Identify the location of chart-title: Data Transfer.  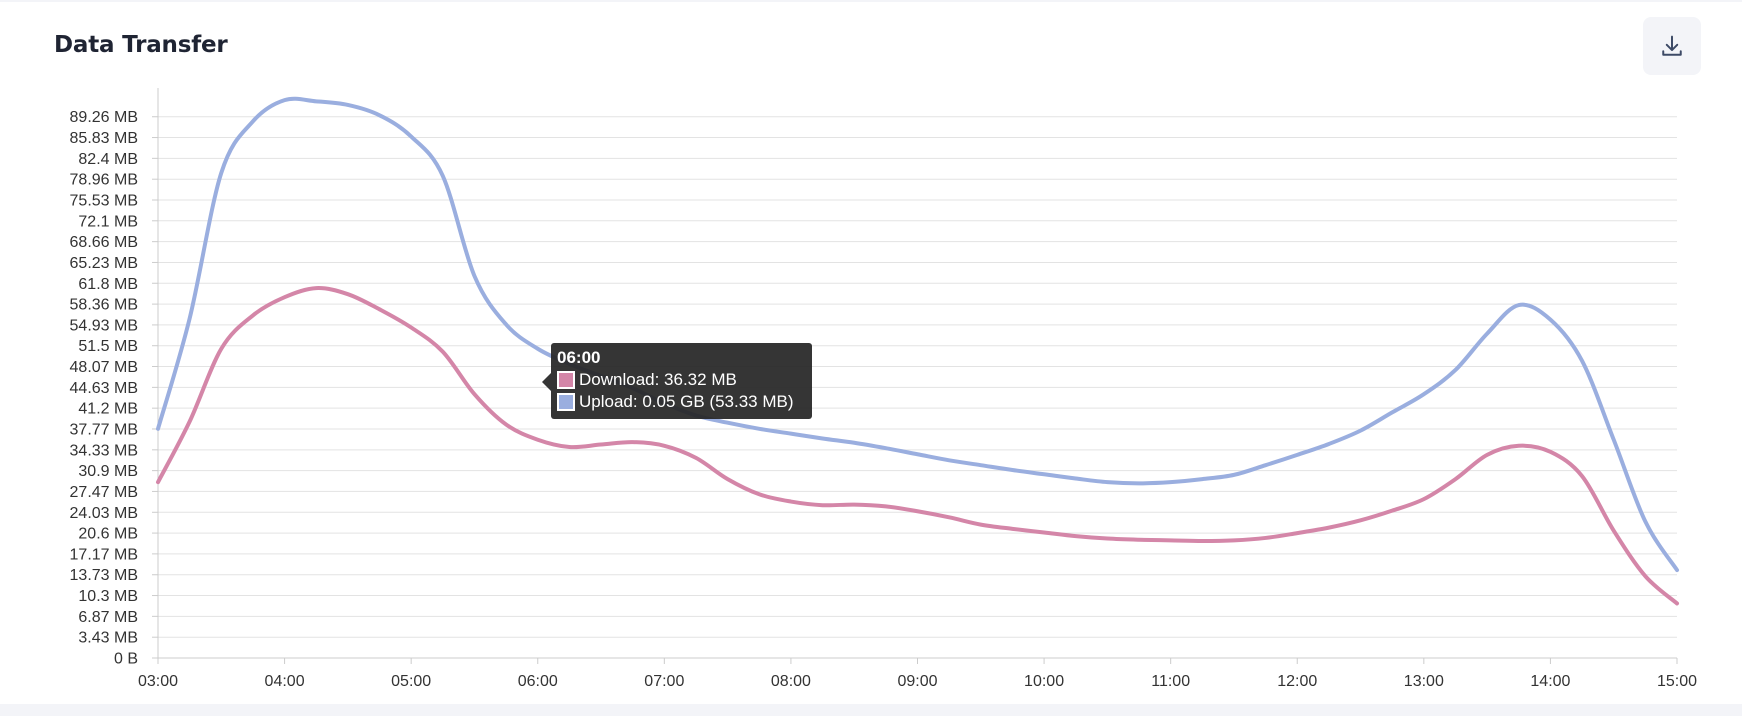
(141, 45).